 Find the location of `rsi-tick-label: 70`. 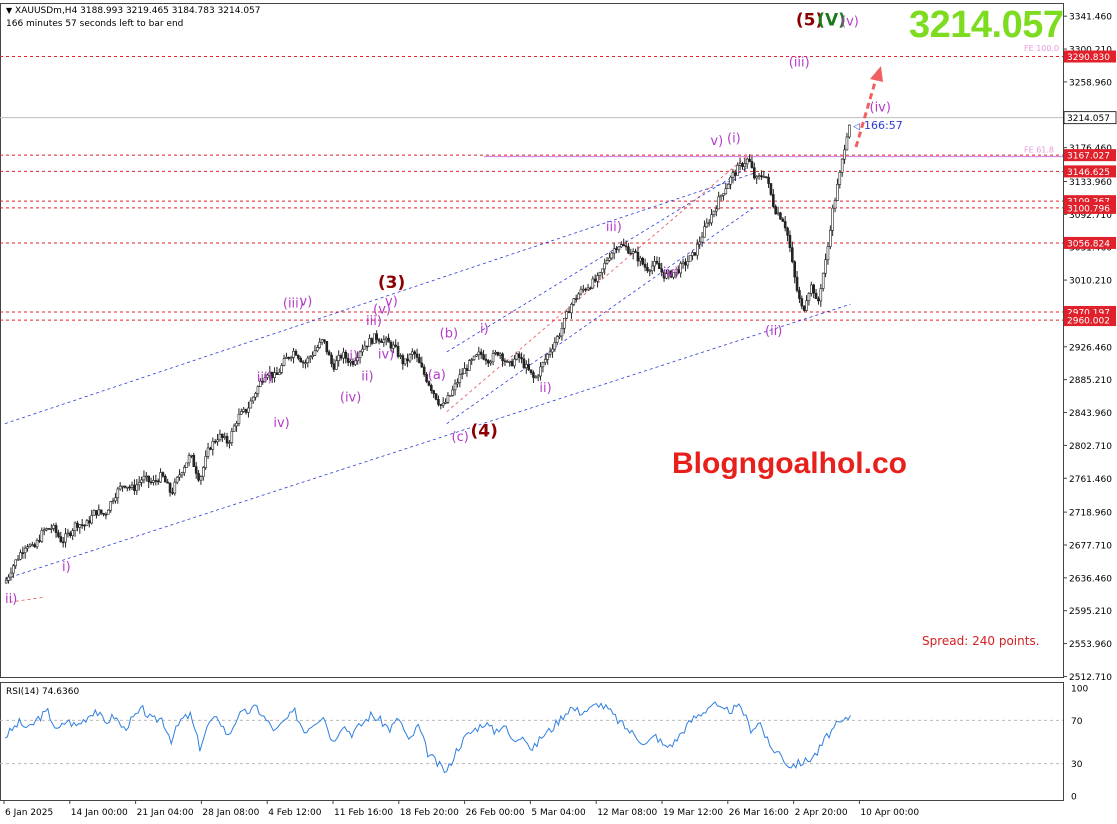

rsi-tick-label: 70 is located at coordinates (1077, 722).